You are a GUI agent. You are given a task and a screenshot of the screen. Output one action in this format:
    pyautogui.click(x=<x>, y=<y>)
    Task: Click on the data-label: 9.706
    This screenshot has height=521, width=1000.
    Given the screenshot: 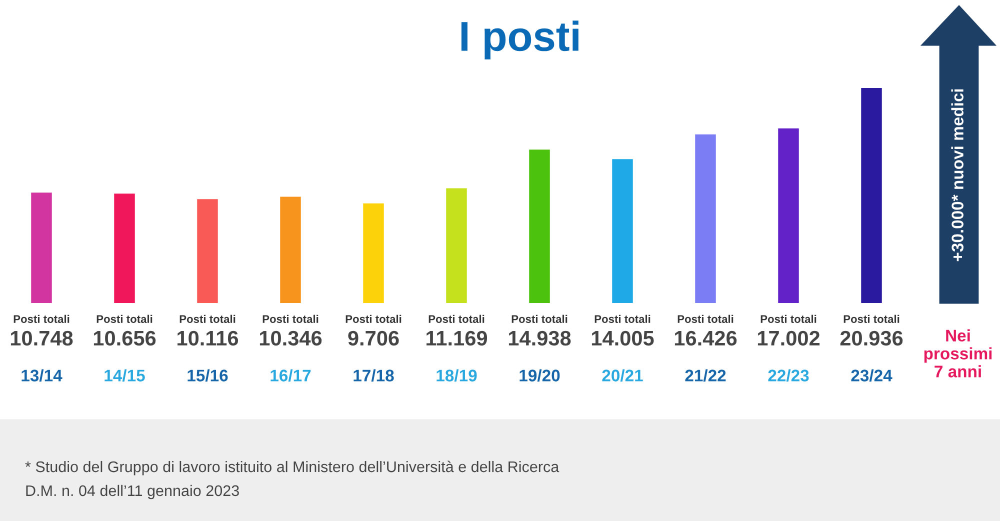 What is the action you would take?
    pyautogui.click(x=373, y=338)
    